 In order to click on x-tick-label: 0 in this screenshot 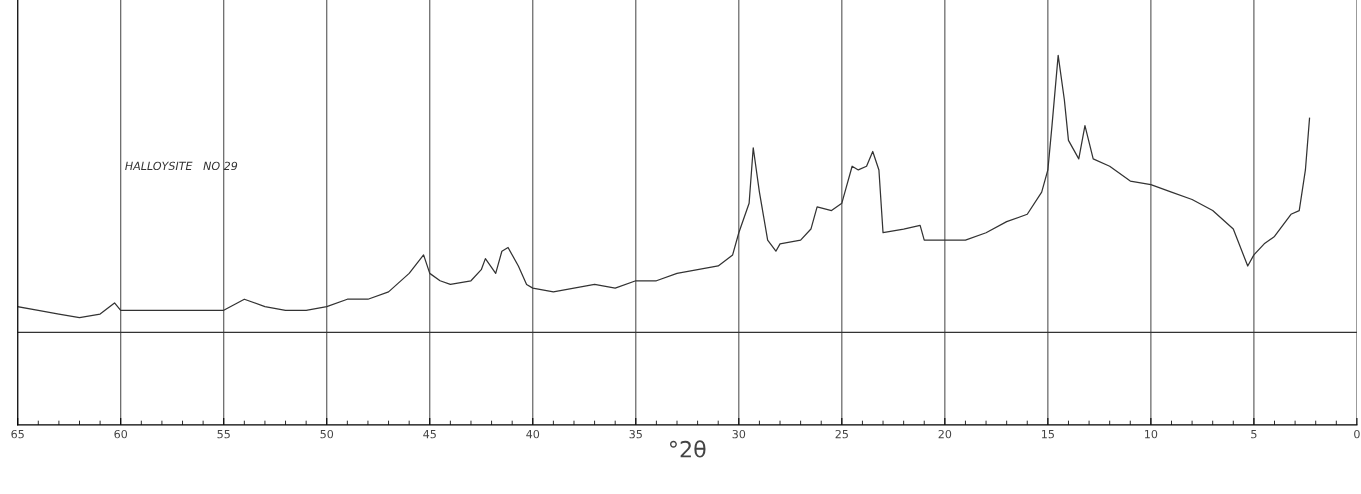, I will do `click(1357, 434)`.